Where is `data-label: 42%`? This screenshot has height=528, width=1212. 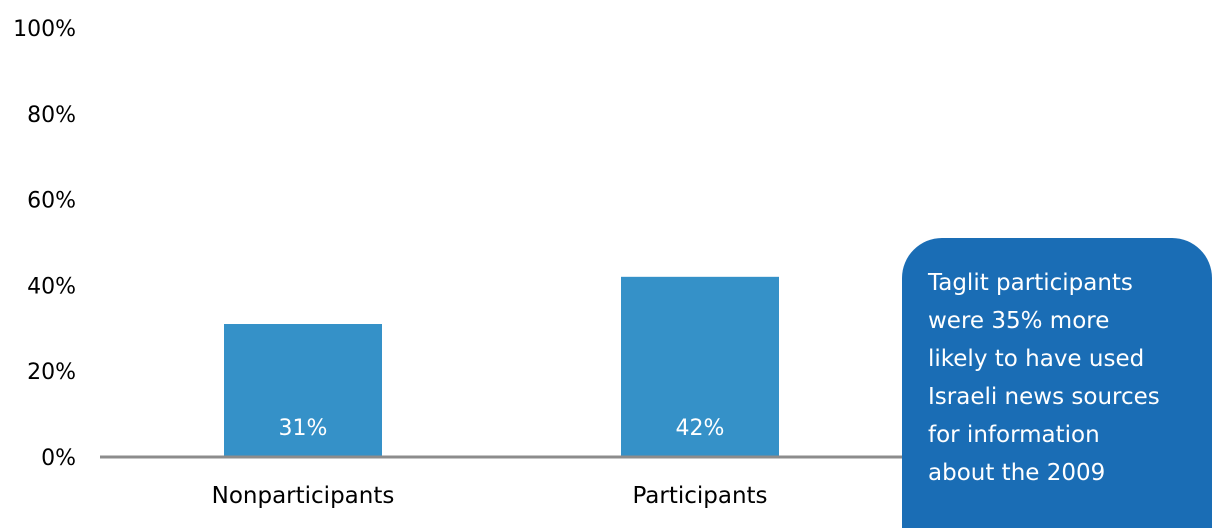
data-label: 42% is located at coordinates (700, 428).